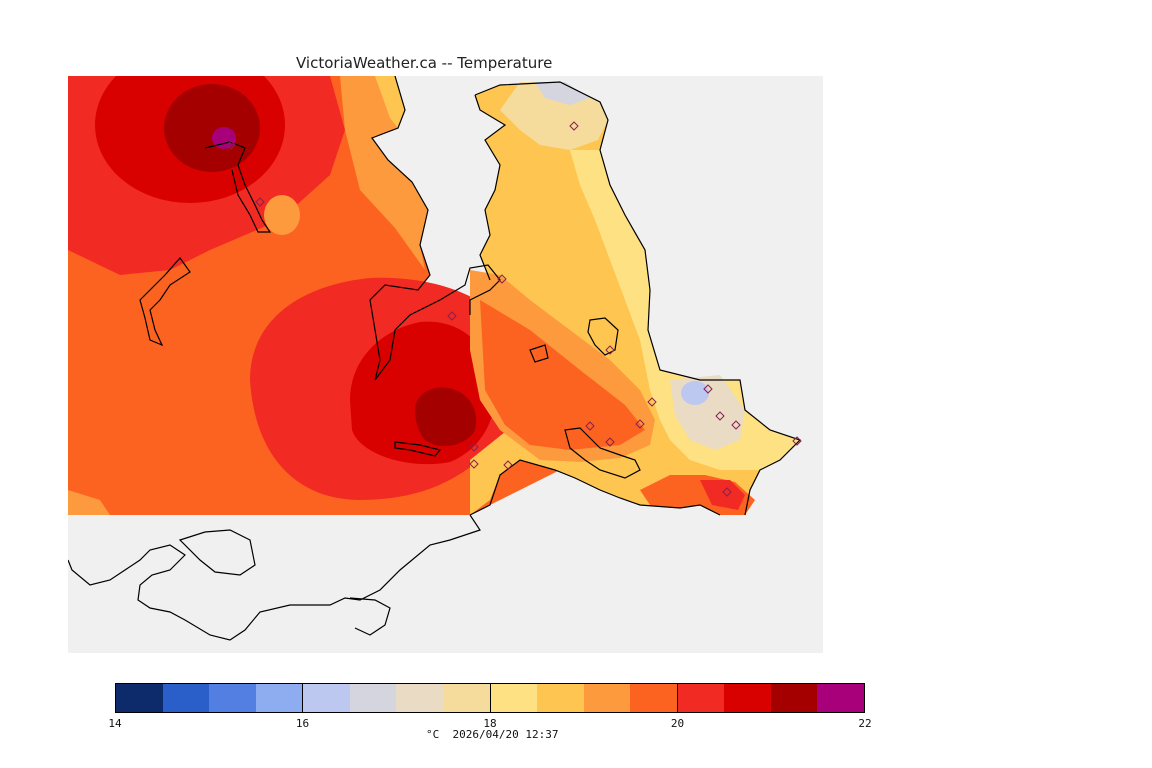 The image size is (1152, 768). I want to click on tick-label: 16, so click(302, 723).